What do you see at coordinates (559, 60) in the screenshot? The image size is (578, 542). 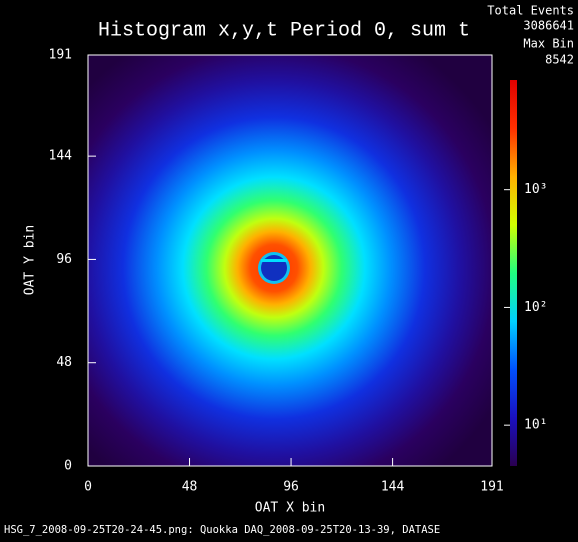 I see `max-bin: 8542` at bounding box center [559, 60].